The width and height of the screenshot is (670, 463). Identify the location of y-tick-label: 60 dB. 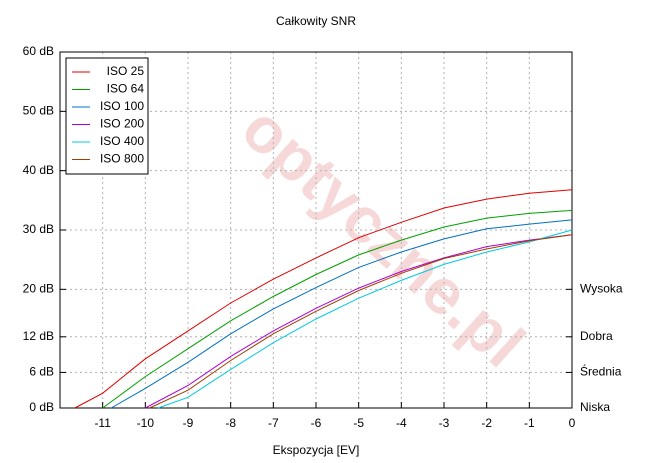
(38, 51).